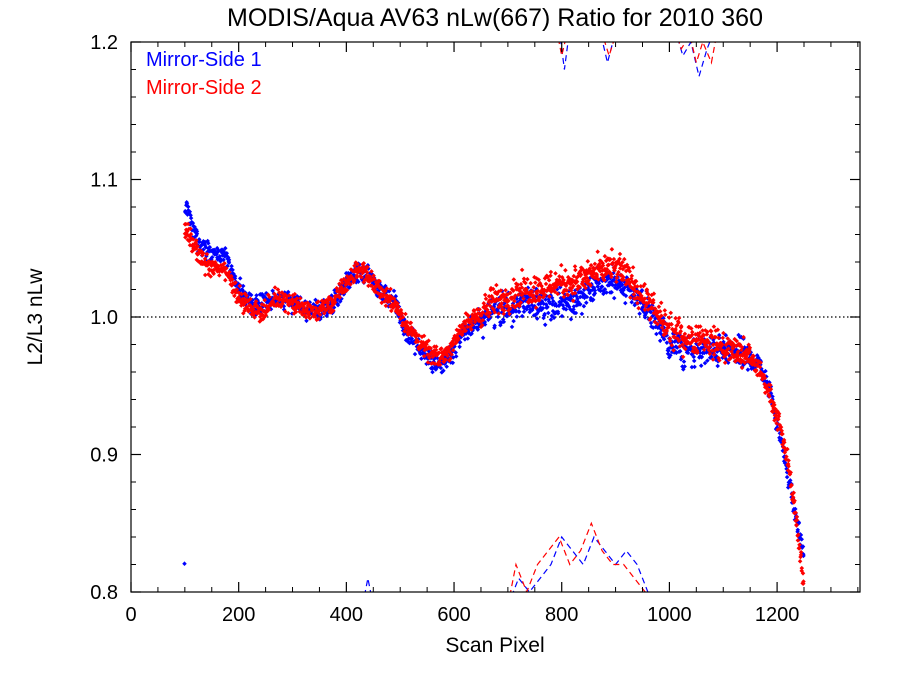 The height and width of the screenshot is (675, 900). Describe the element at coordinates (204, 74) in the screenshot. I see `legend: Mirror-Side 1 Mirror-Side 2` at that location.